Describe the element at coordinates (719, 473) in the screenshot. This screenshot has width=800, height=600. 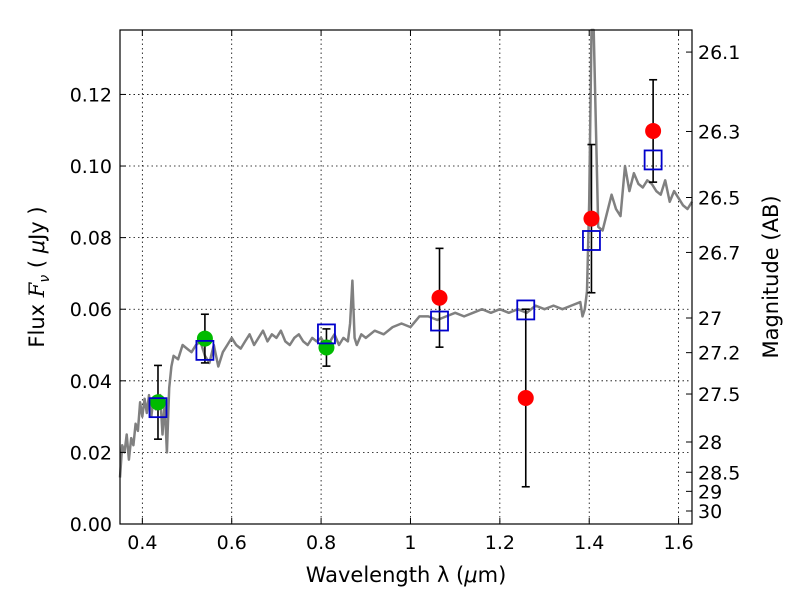
I see `mag-tick-label: 28.5` at that location.